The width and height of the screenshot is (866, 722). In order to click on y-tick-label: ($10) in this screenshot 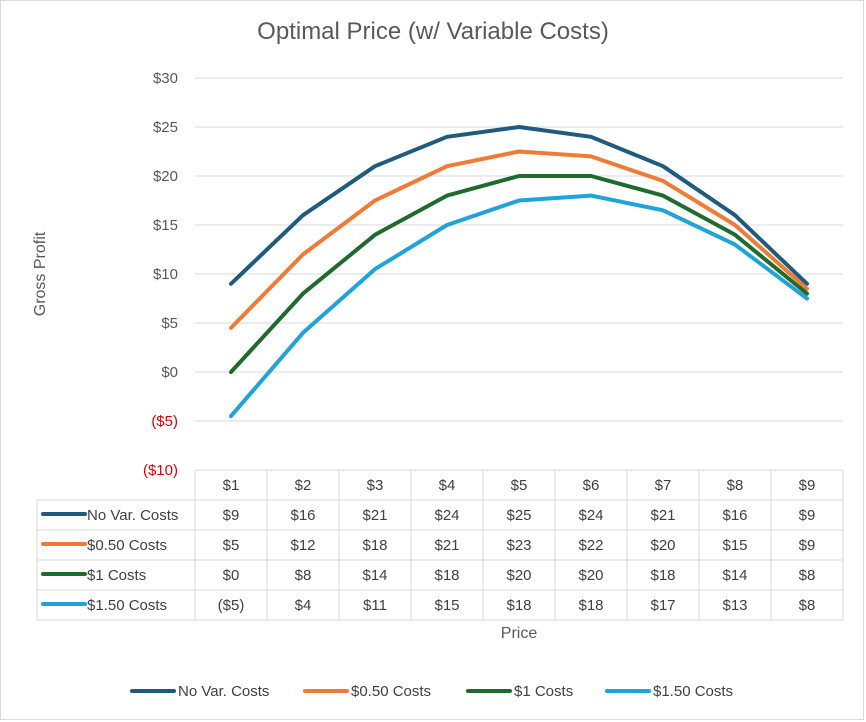, I will do `click(160, 470)`.